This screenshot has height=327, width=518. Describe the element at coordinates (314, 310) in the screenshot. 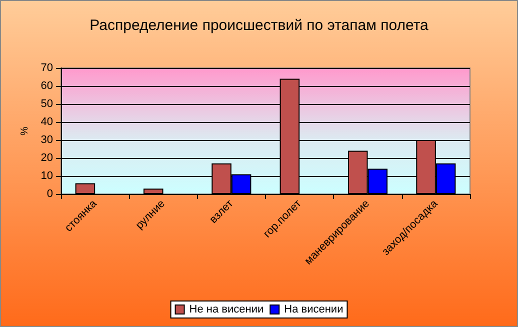

I see `legend-label: На висении` at that location.